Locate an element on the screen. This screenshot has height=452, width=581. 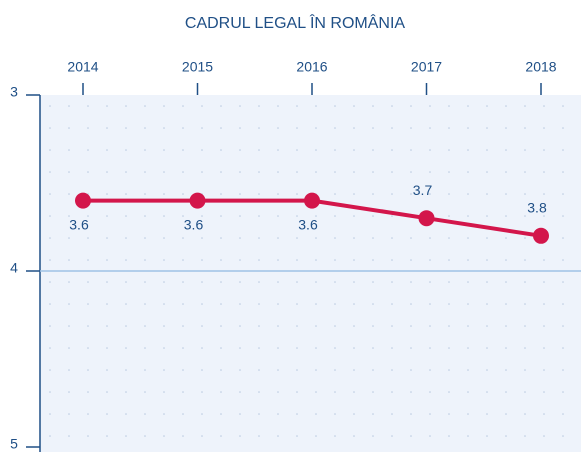
x-tick-label: 2014 is located at coordinates (82, 67).